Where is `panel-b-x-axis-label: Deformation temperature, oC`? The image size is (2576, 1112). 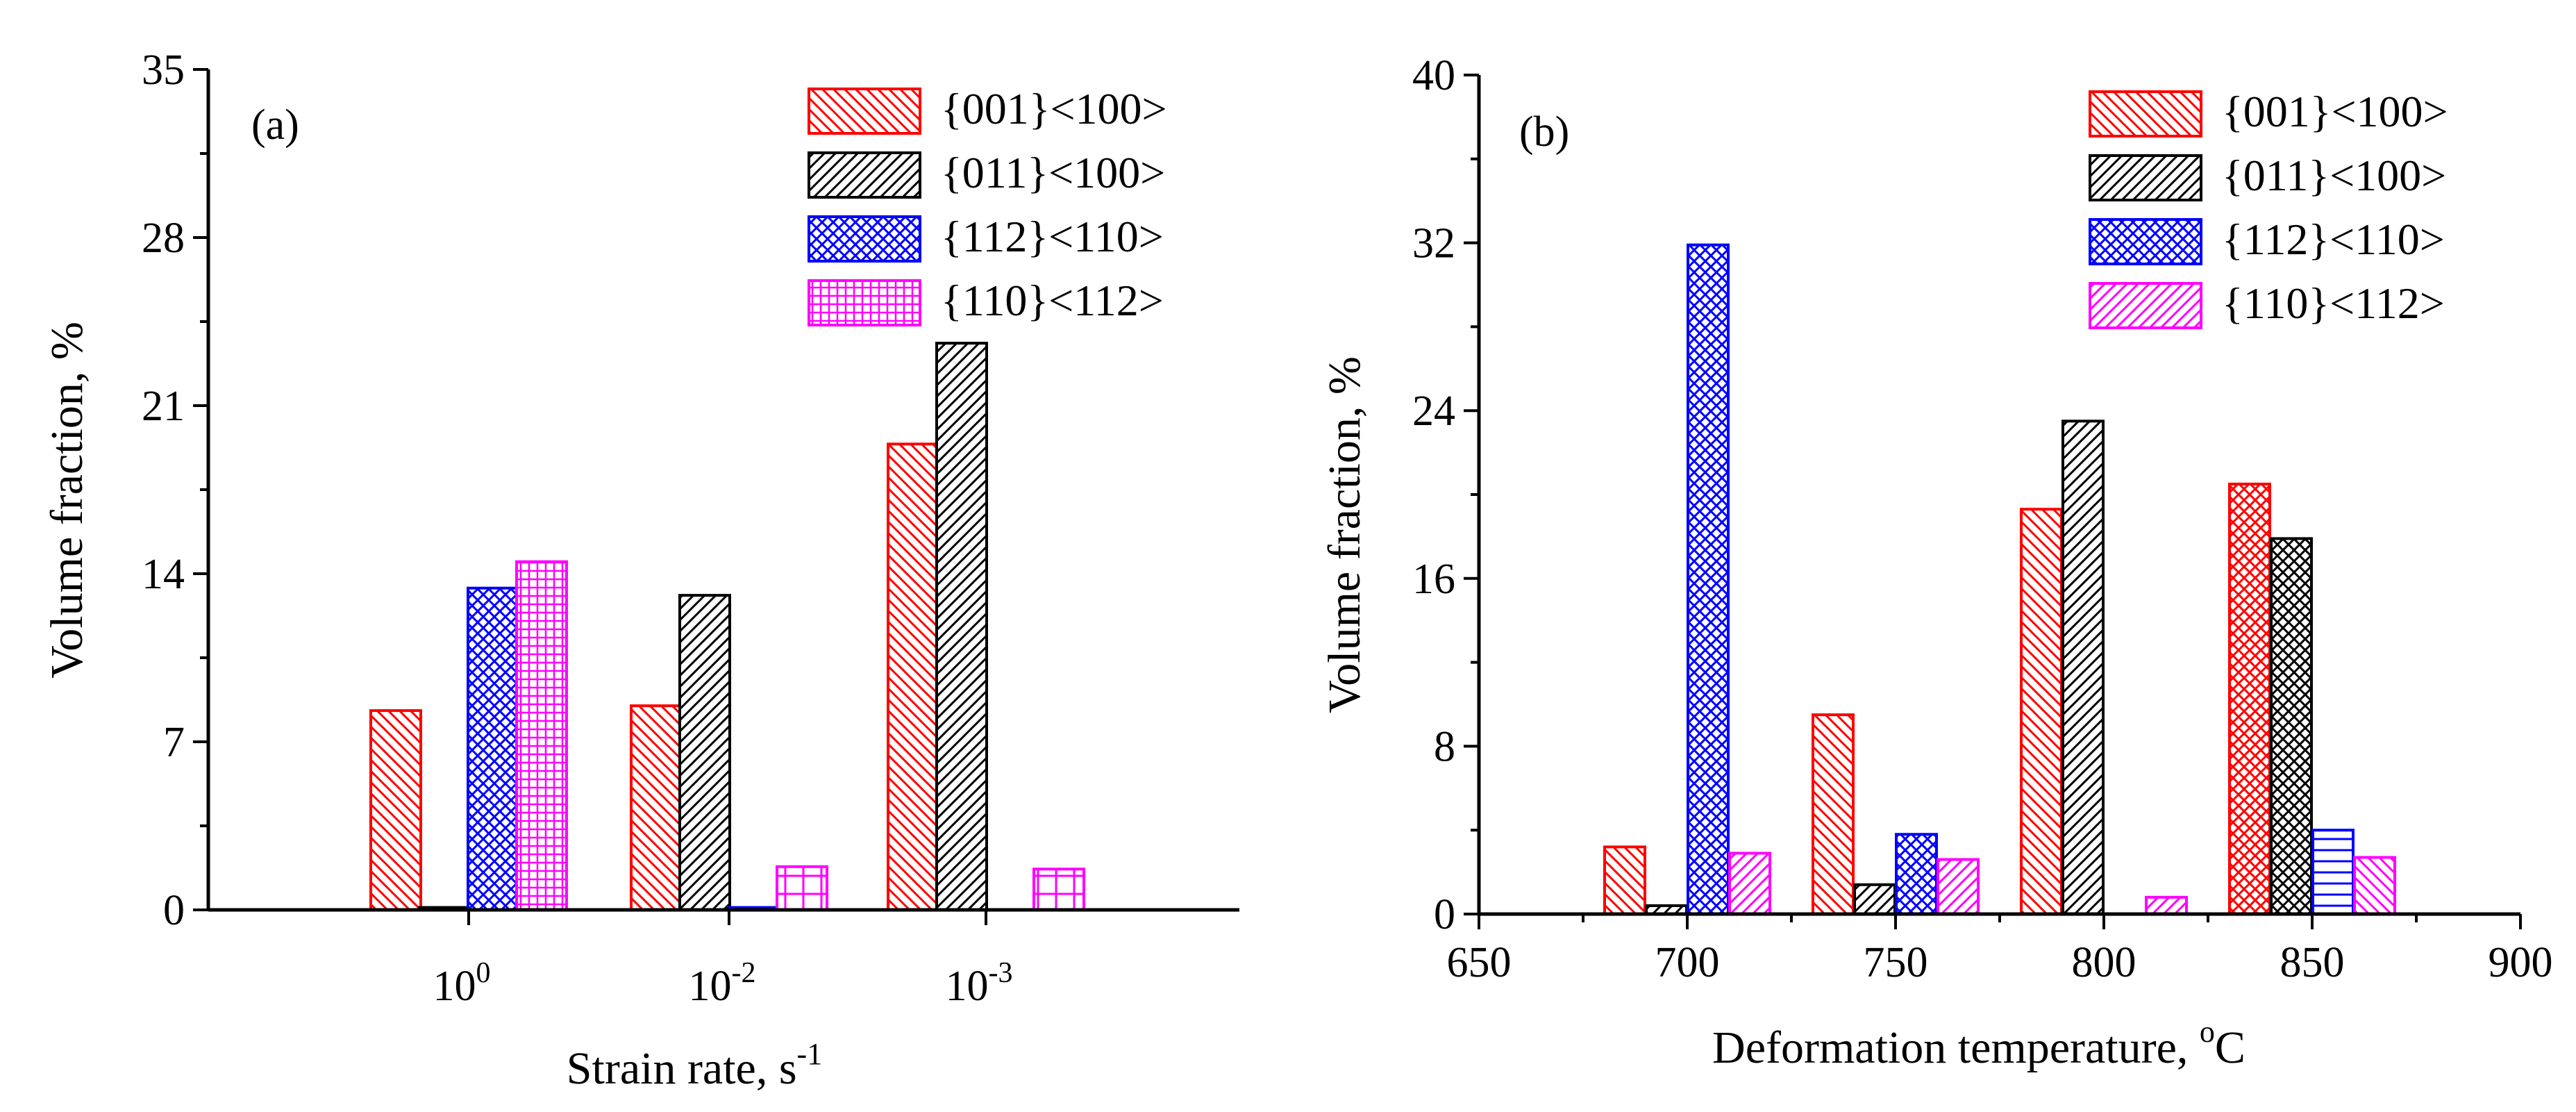
panel-b-x-axis-label: Deformation temperature, oC is located at coordinates (1978, 1044).